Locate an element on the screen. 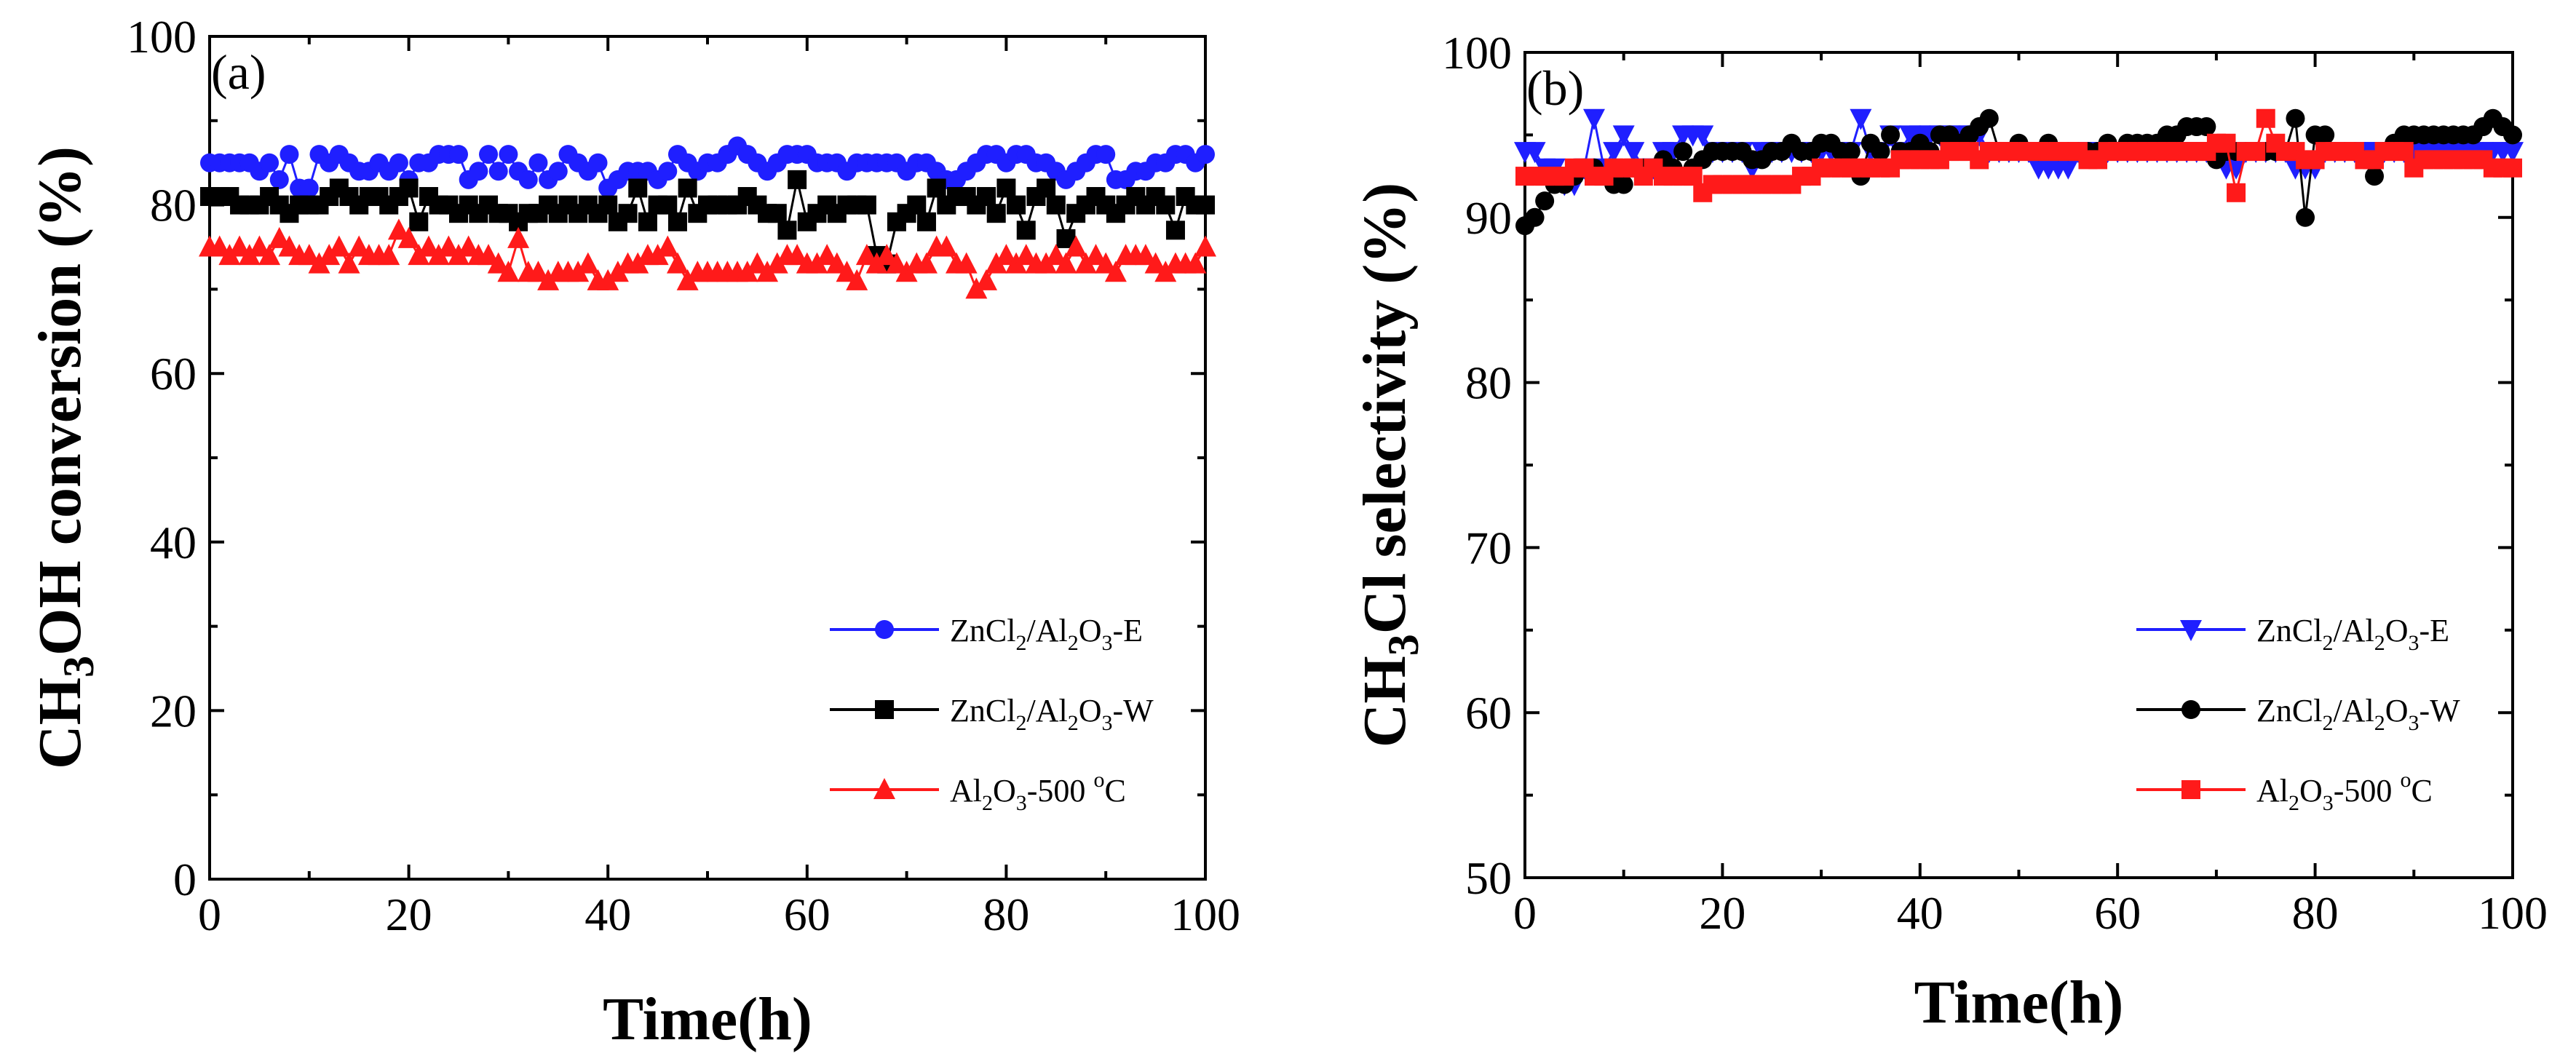  panel-label: (b) is located at coordinates (1555, 88).